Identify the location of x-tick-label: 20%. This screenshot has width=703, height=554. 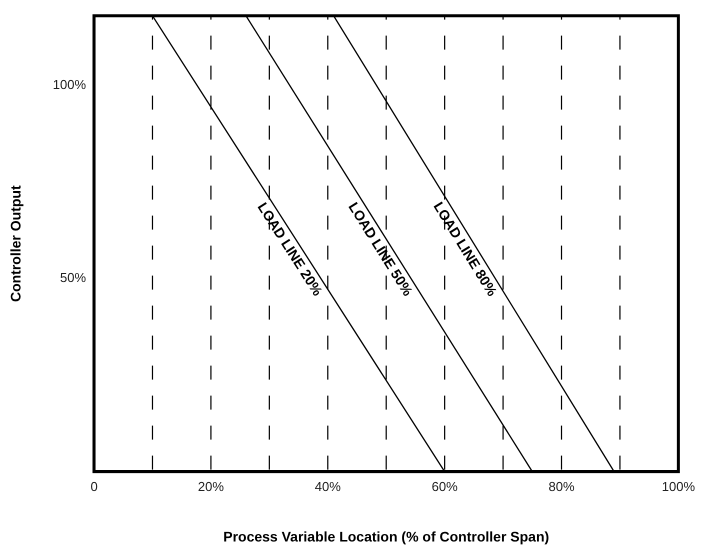
(211, 486).